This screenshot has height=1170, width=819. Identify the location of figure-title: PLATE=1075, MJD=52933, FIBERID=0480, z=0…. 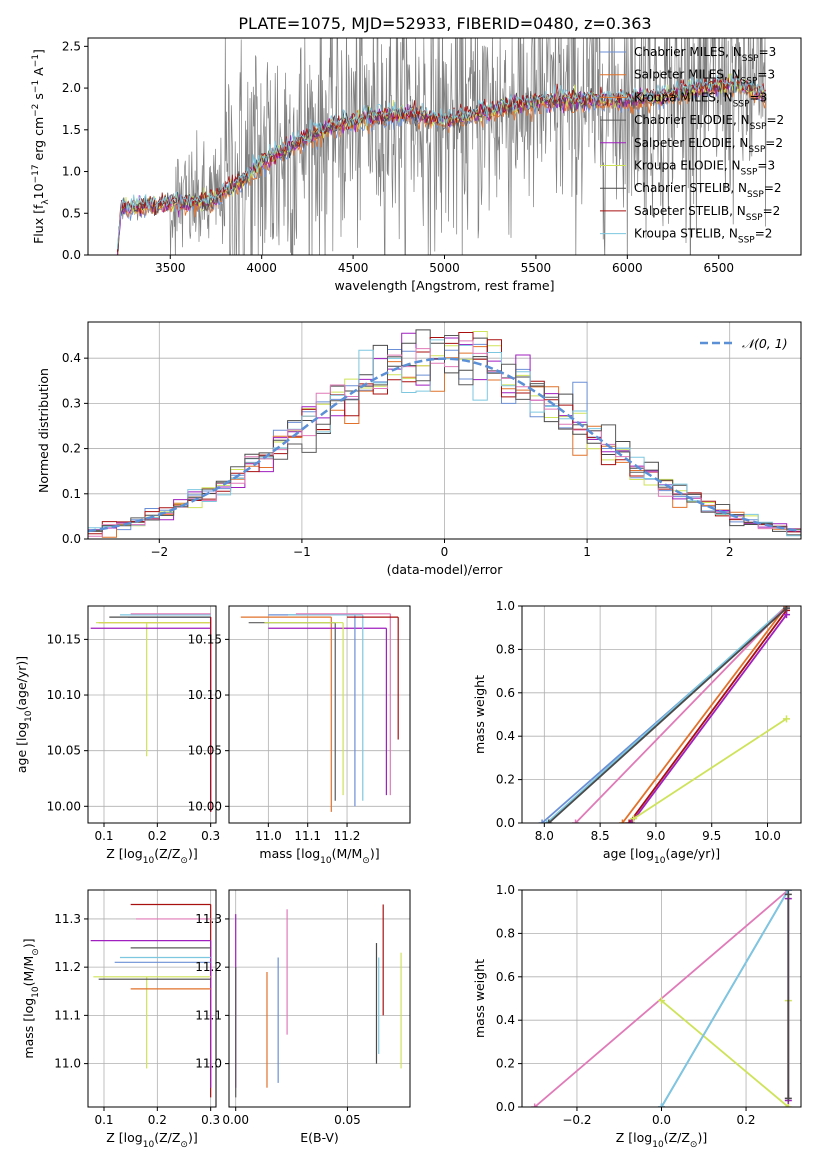
(444, 23).